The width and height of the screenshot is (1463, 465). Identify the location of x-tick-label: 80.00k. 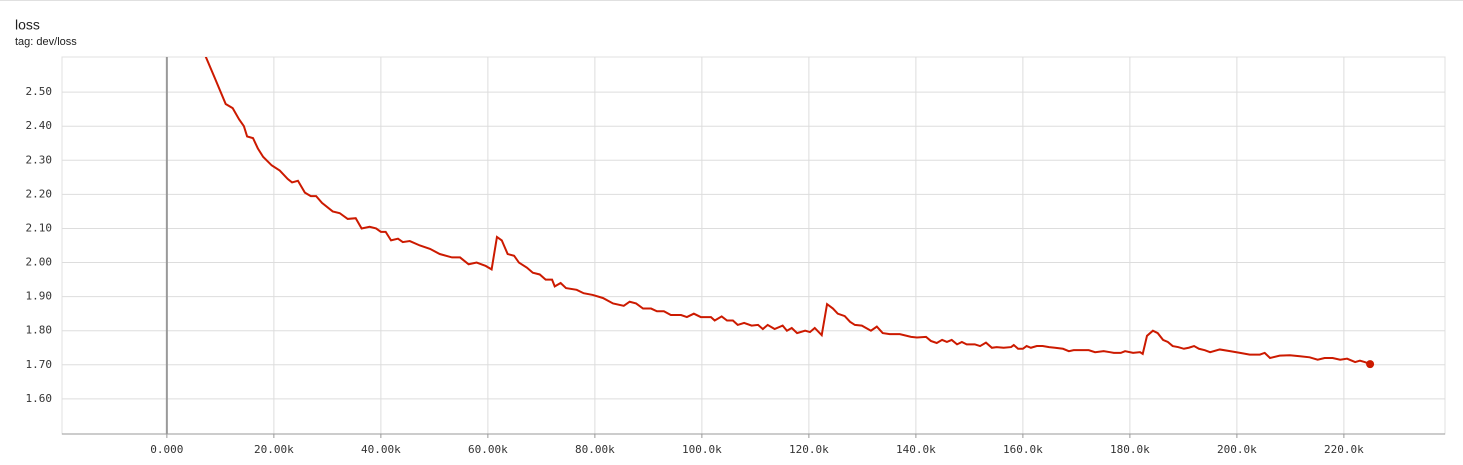
(595, 449).